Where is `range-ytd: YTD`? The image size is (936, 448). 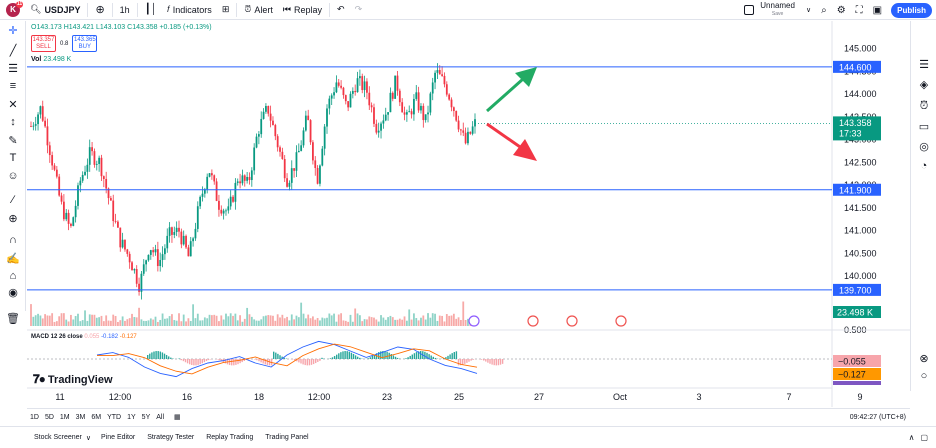 range-ytd: YTD is located at coordinates (114, 417).